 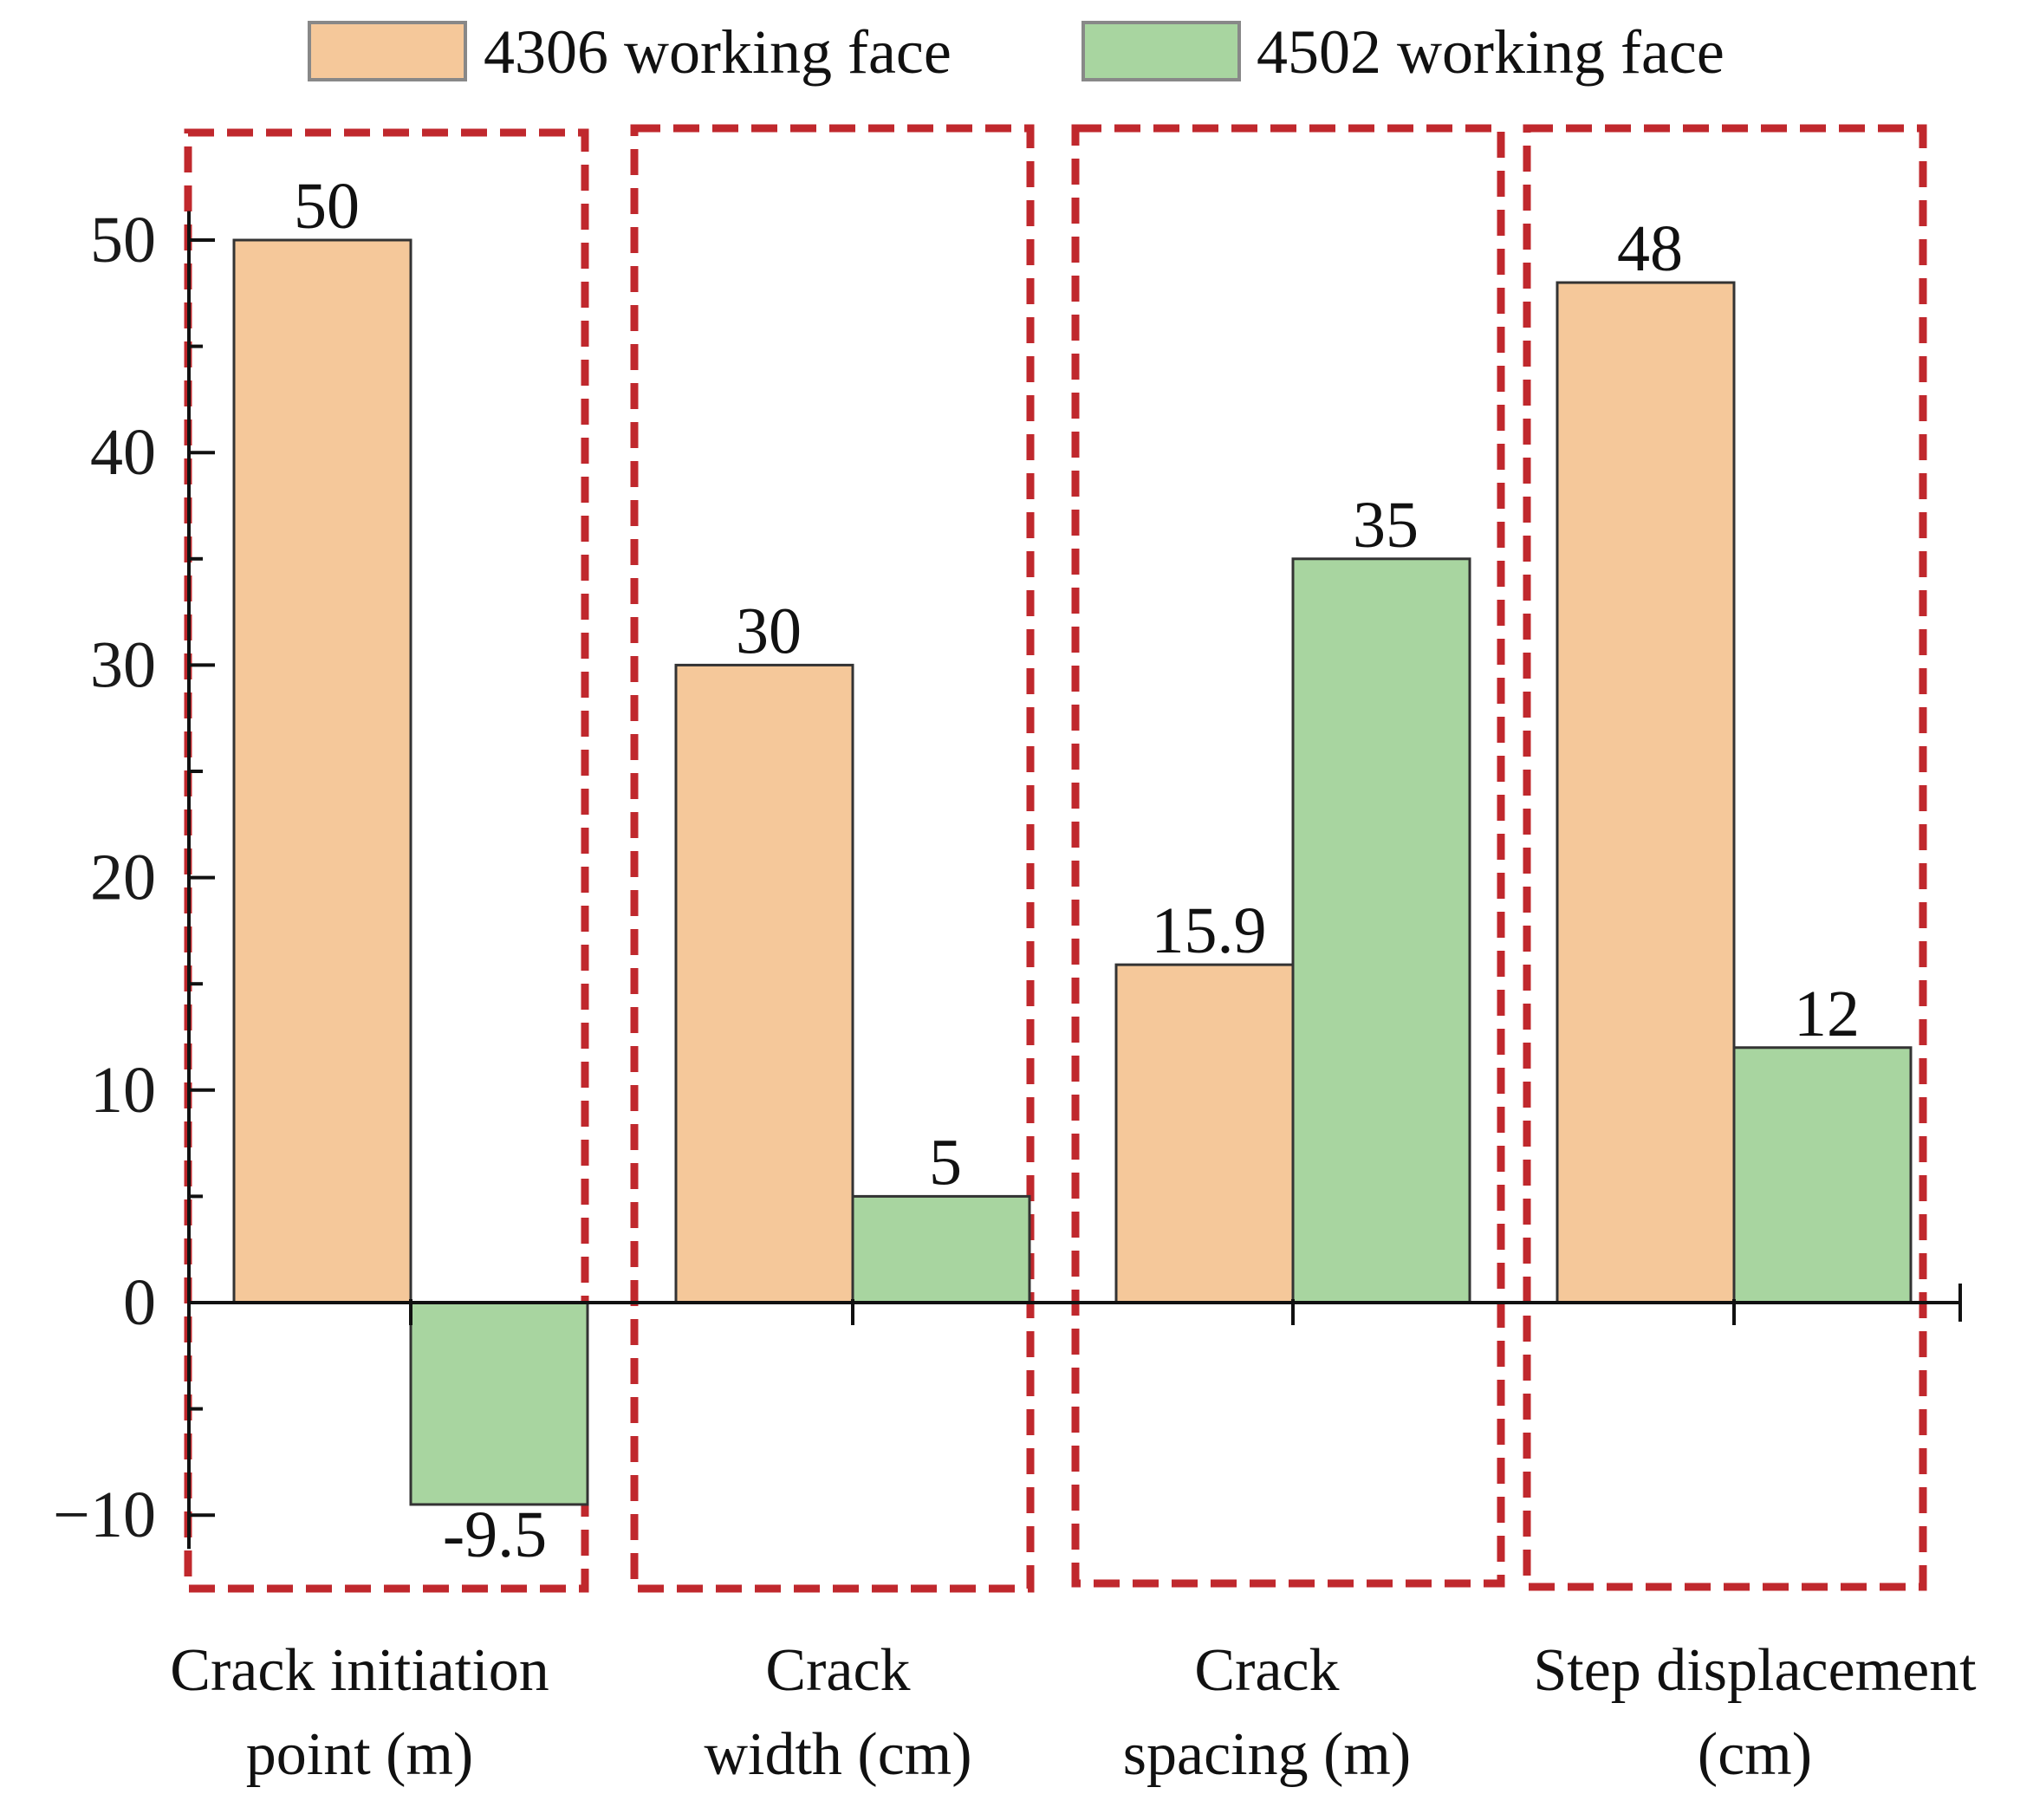 What do you see at coordinates (1755, 1754) in the screenshot?
I see `category-label-4-line2: (cm)` at bounding box center [1755, 1754].